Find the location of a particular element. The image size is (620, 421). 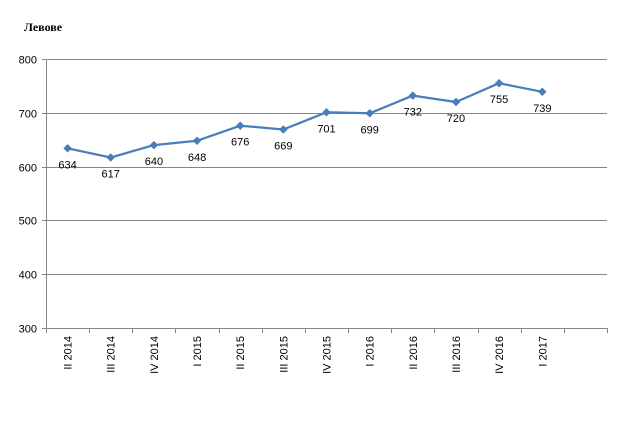

data-label: 732 is located at coordinates (413, 113).